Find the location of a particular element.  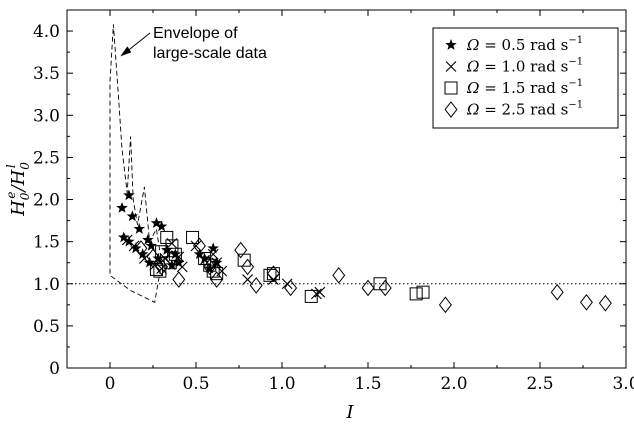

y-tick-label: 3.5 is located at coordinates (46, 74).